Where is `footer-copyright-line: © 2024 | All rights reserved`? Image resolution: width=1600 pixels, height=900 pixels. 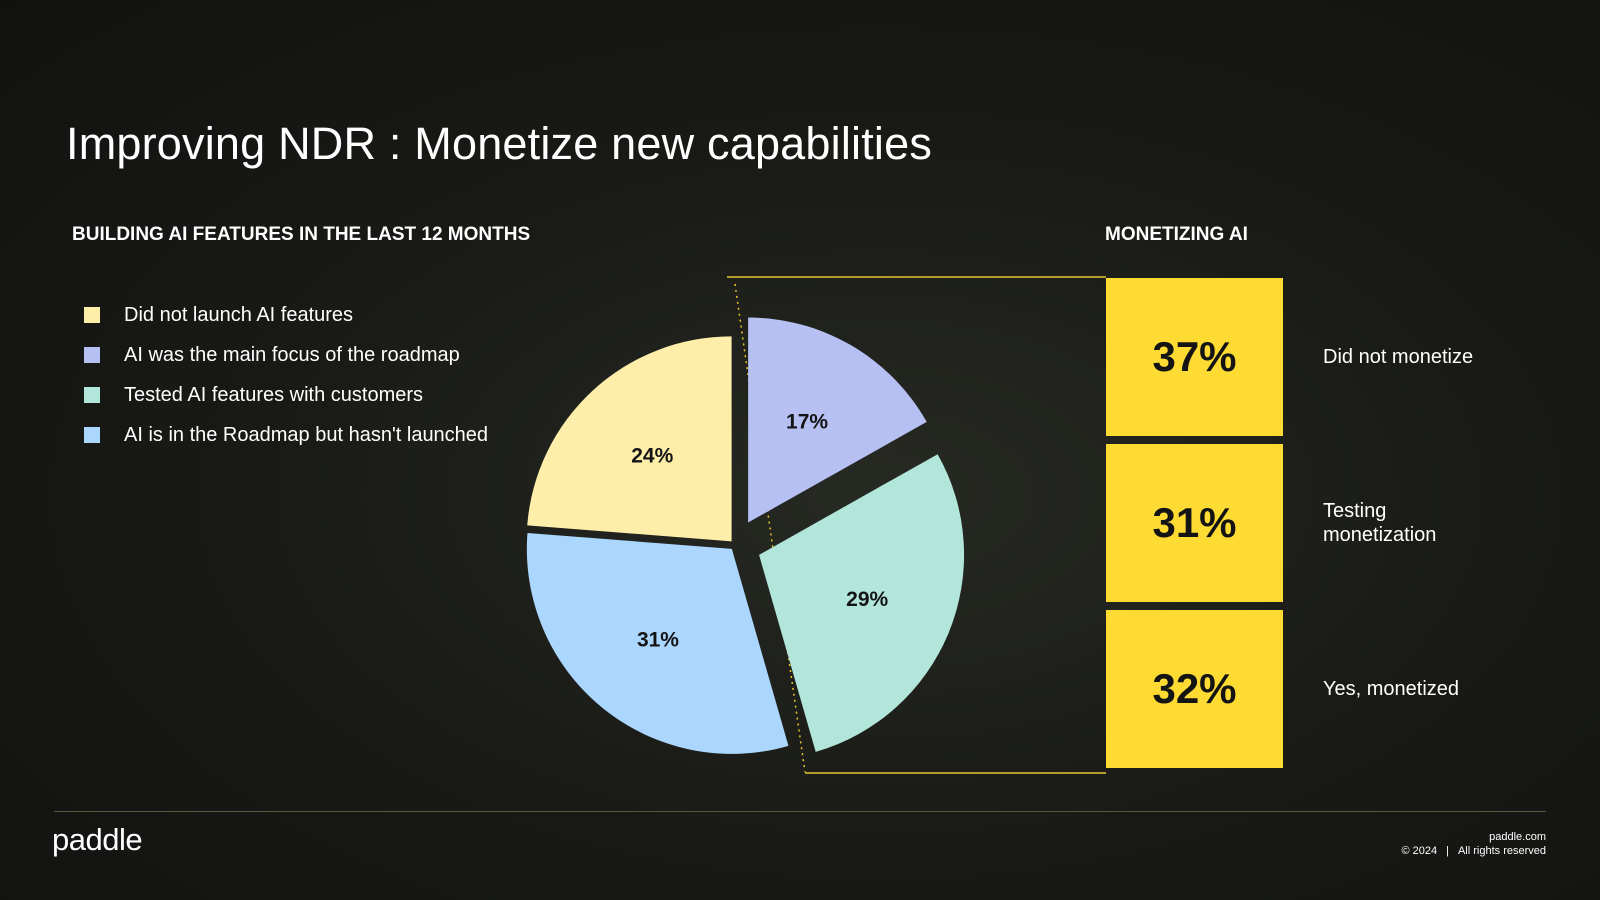
footer-copyright-line: © 2024 | All rights reserved is located at coordinates (1473, 851).